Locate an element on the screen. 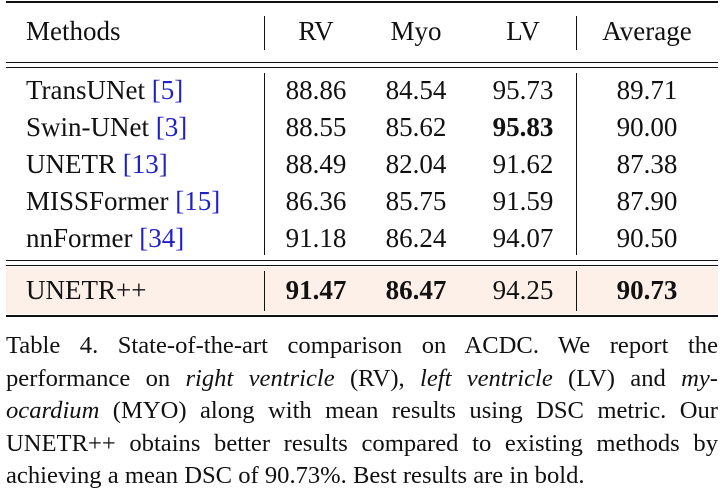  top-rule is located at coordinates (362, 2).